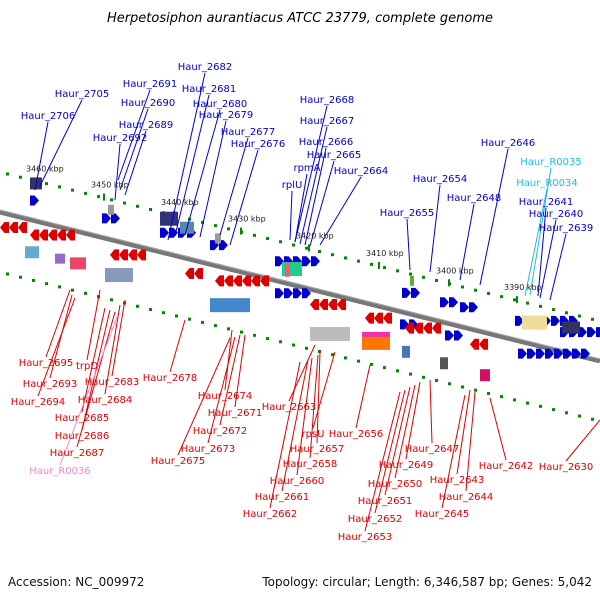 This screenshot has width=600, height=600. What do you see at coordinates (282, 497) in the screenshot?
I see `bottom-gene-label: Haur_2661` at bounding box center [282, 497].